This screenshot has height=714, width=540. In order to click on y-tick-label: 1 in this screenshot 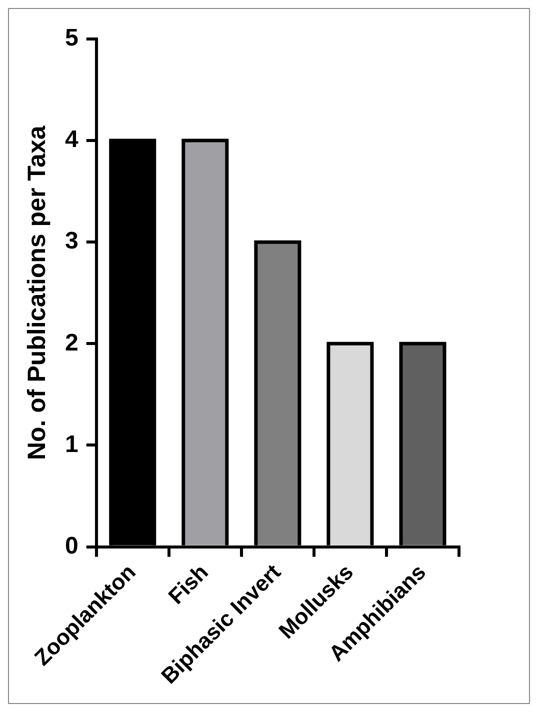, I will do `click(71, 444)`.